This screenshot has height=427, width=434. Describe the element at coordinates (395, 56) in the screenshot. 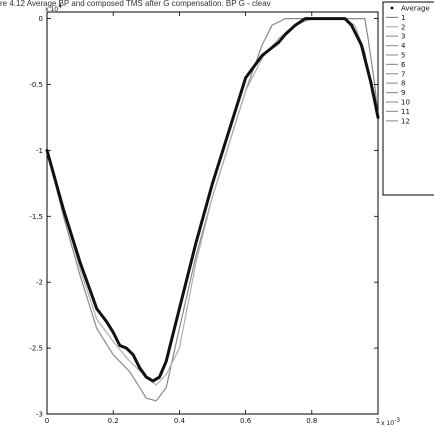

I see `legend-entry: 5` at that location.